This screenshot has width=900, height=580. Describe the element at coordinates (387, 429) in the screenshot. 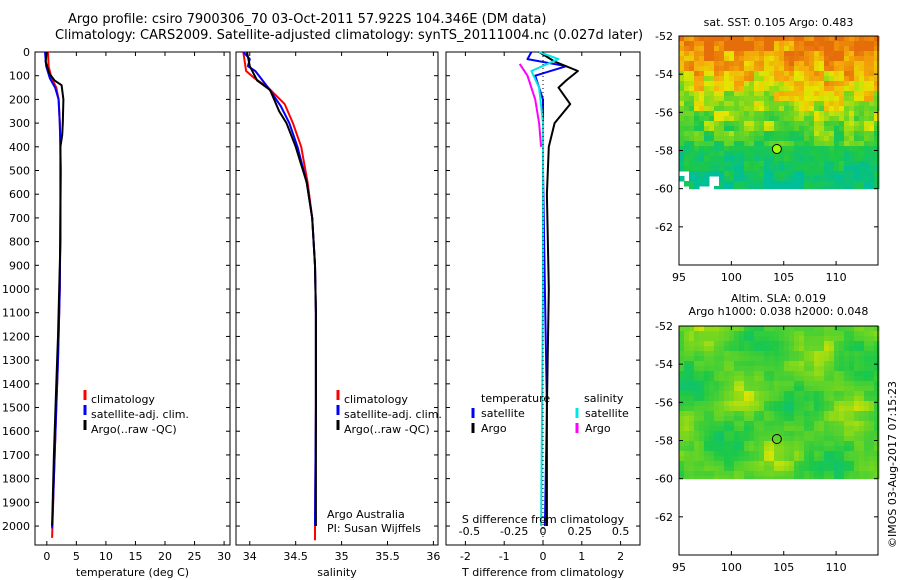

I see `salinity-legend-label: Argo(..raw -QC)` at that location.